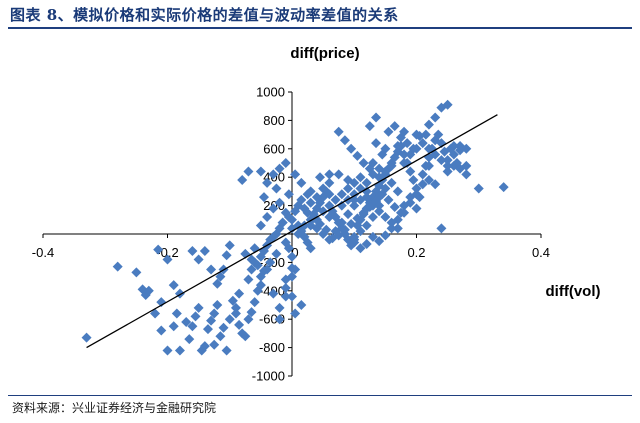 The width and height of the screenshot is (640, 423). Describe the element at coordinates (324, 53) in the screenshot. I see `y-axis-title: diff(price)` at that location.